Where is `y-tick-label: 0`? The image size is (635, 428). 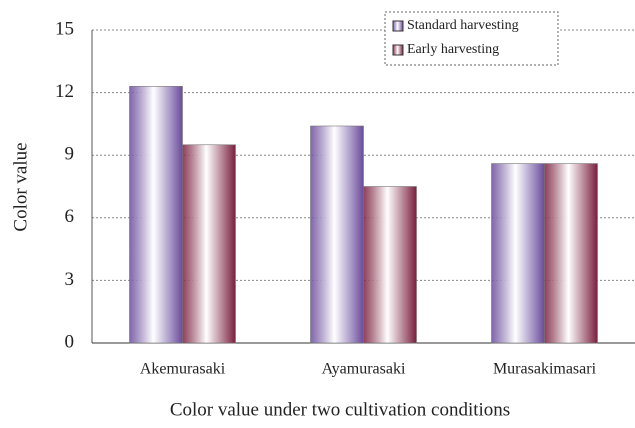
y-tick-label: 0 is located at coordinates (70, 341).